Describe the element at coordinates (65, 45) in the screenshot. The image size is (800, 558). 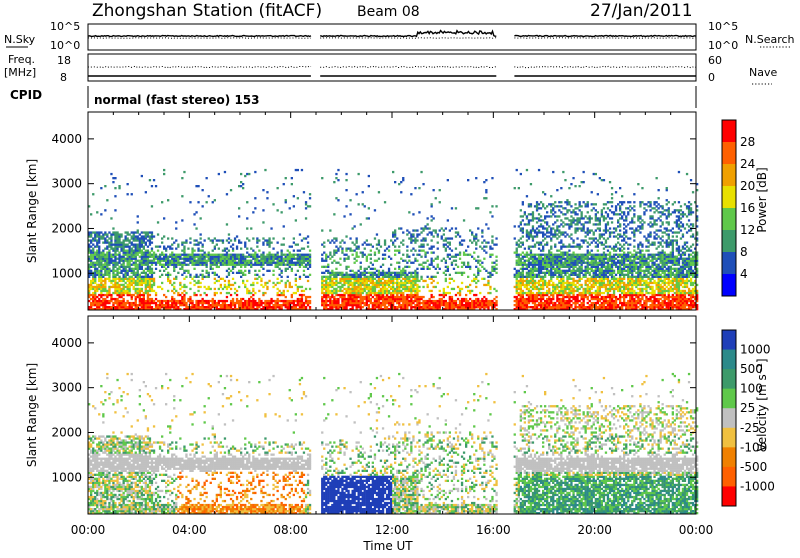
I see `nsky-tick-bottom: 10^0` at that location.